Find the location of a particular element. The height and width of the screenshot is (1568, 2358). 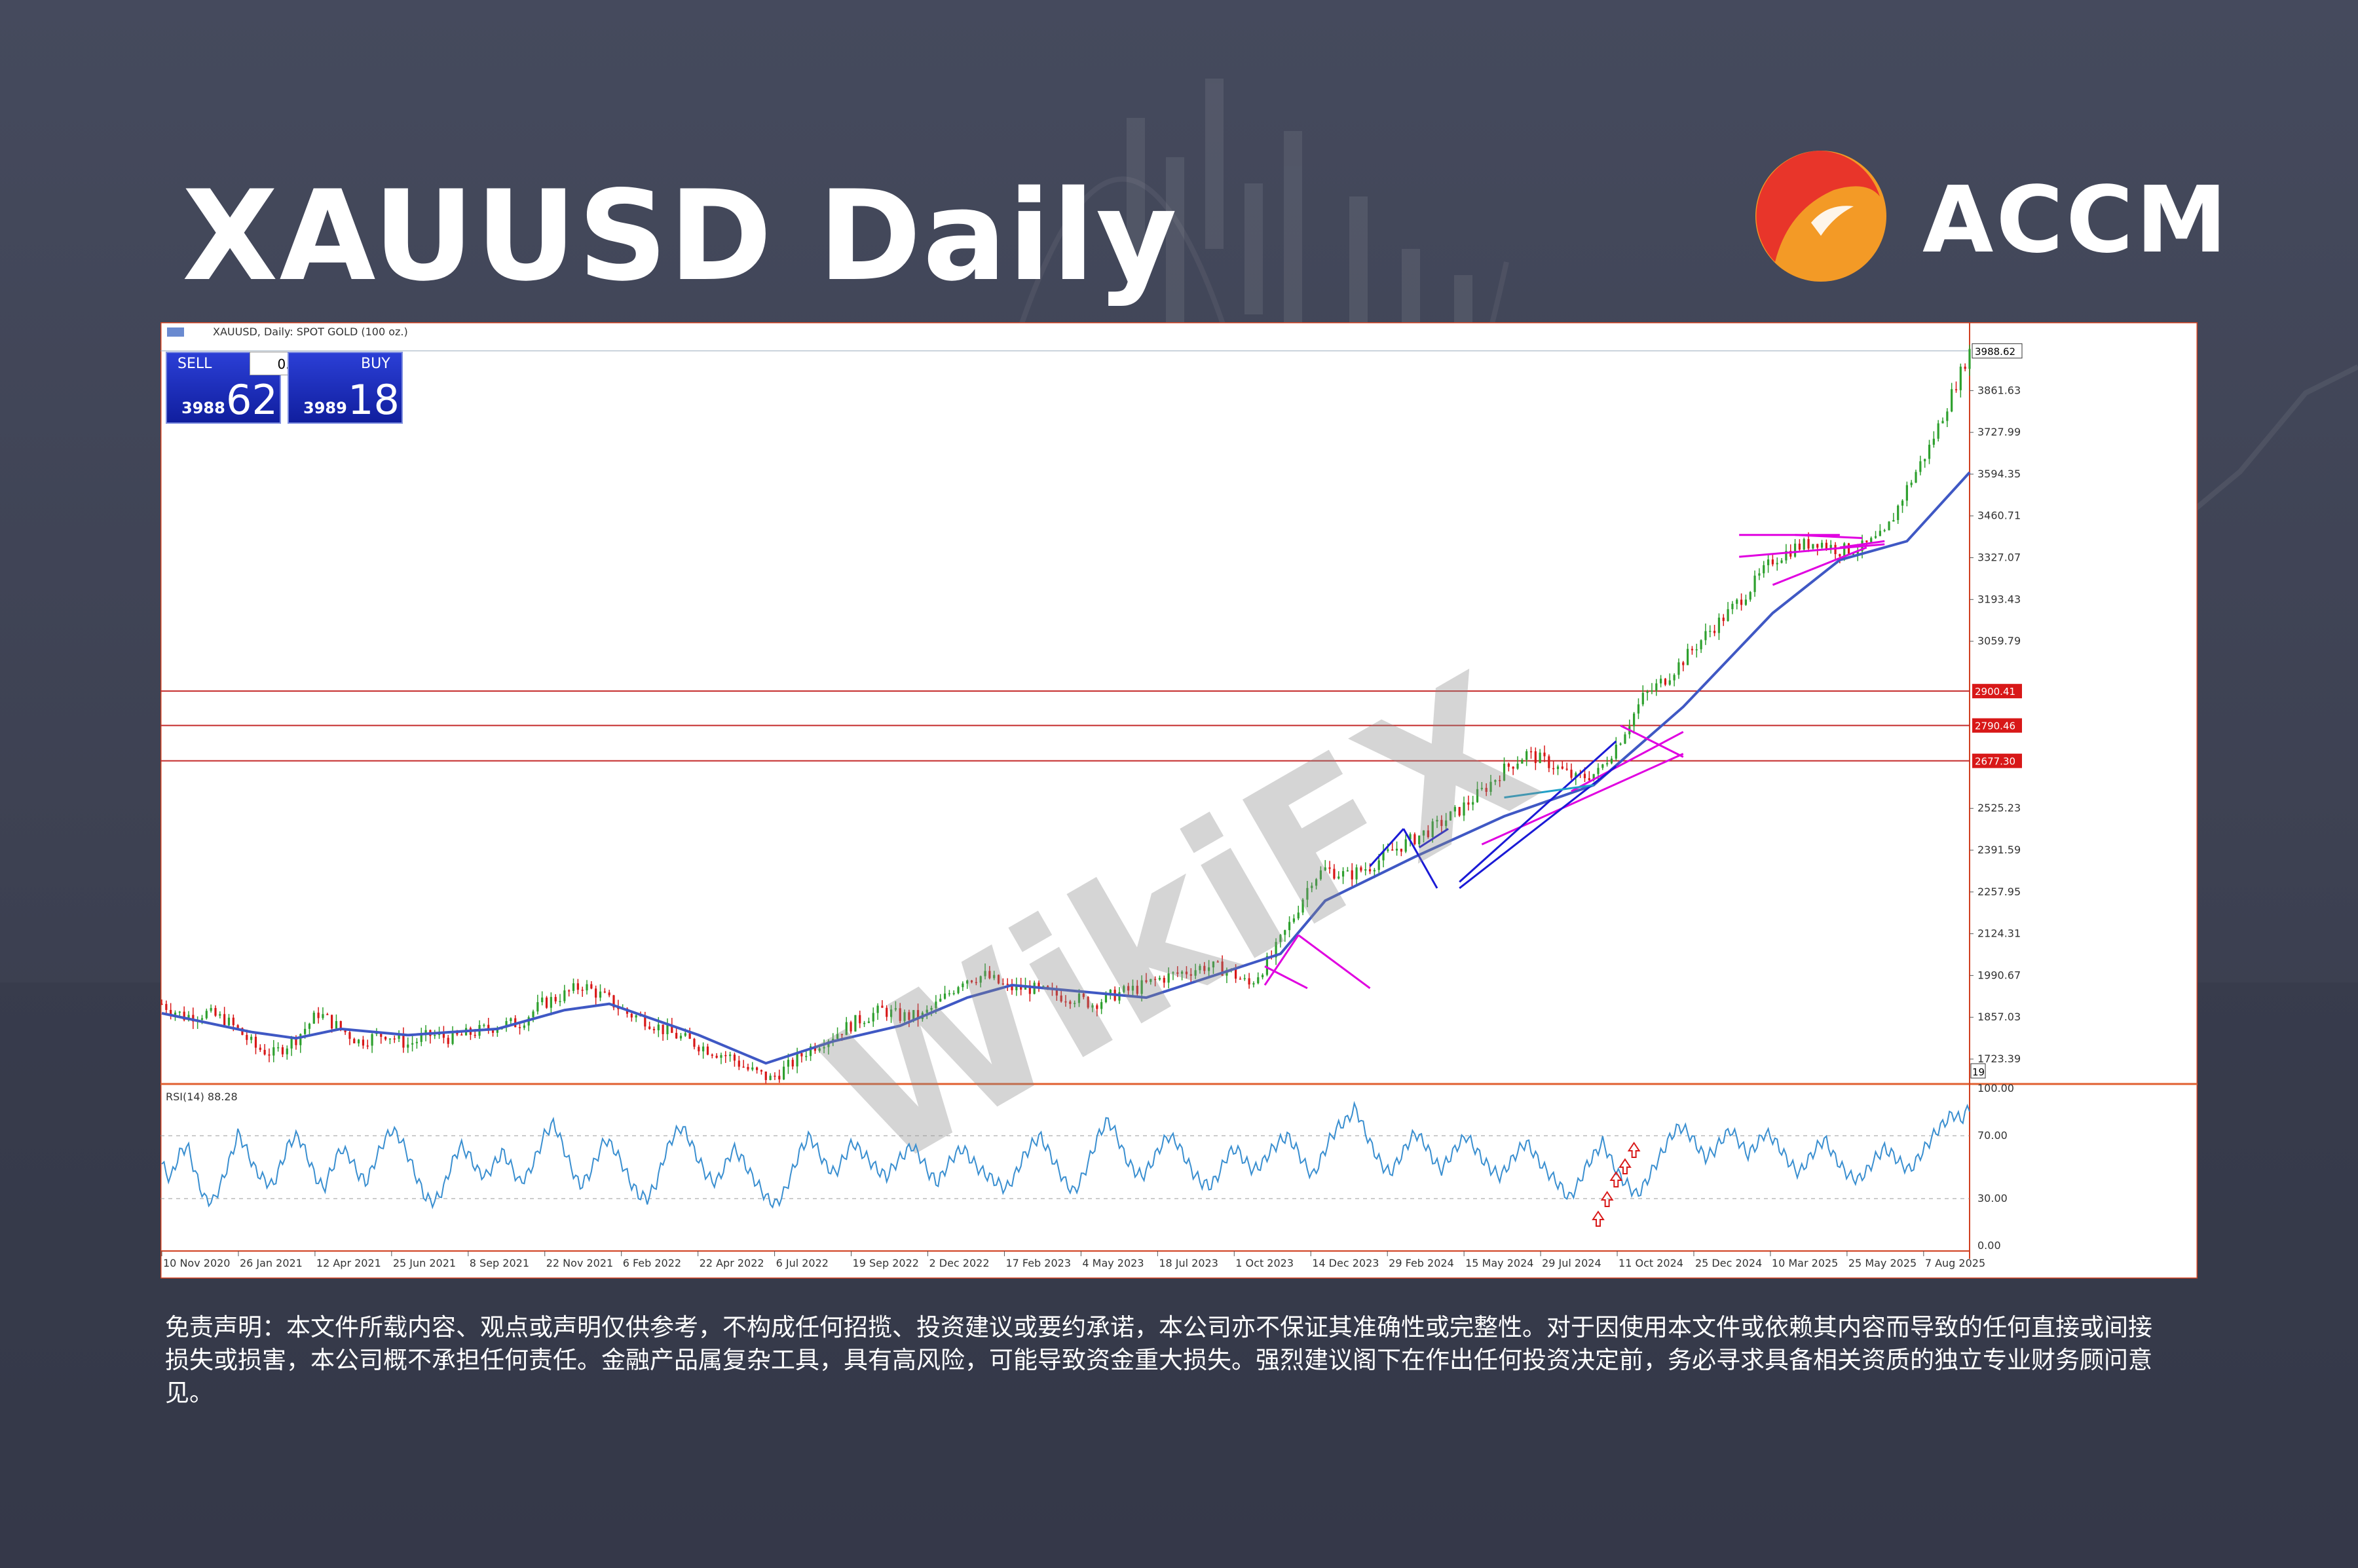

x-tick-label: 10 Mar 2025 is located at coordinates (1805, 1263).